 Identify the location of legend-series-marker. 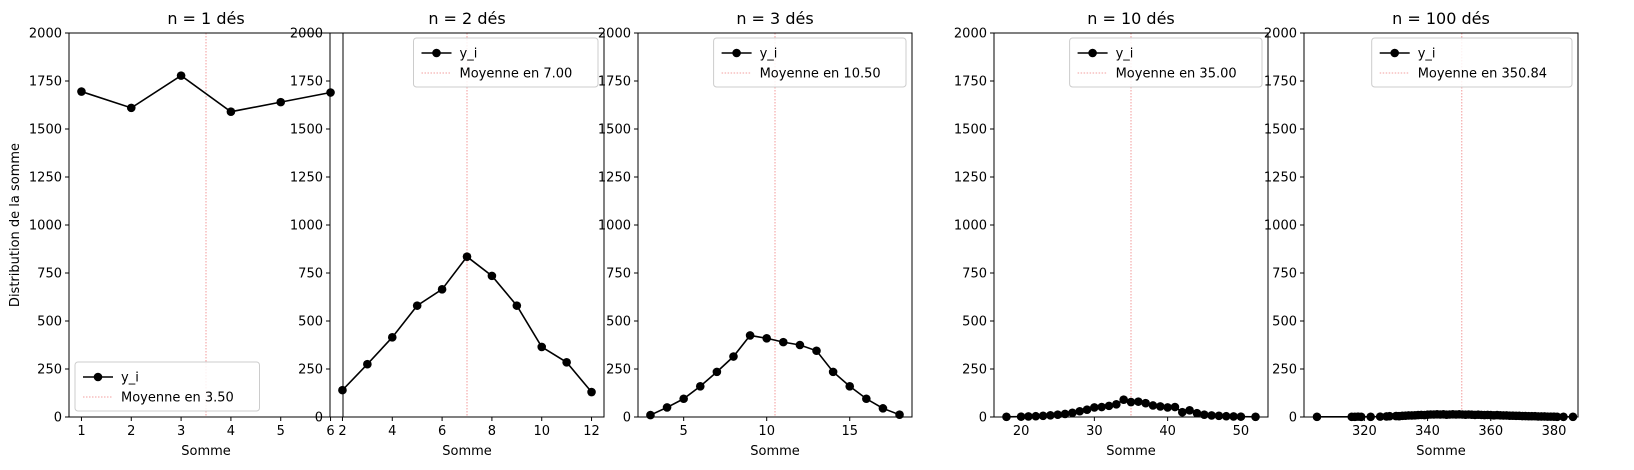
(1092, 53).